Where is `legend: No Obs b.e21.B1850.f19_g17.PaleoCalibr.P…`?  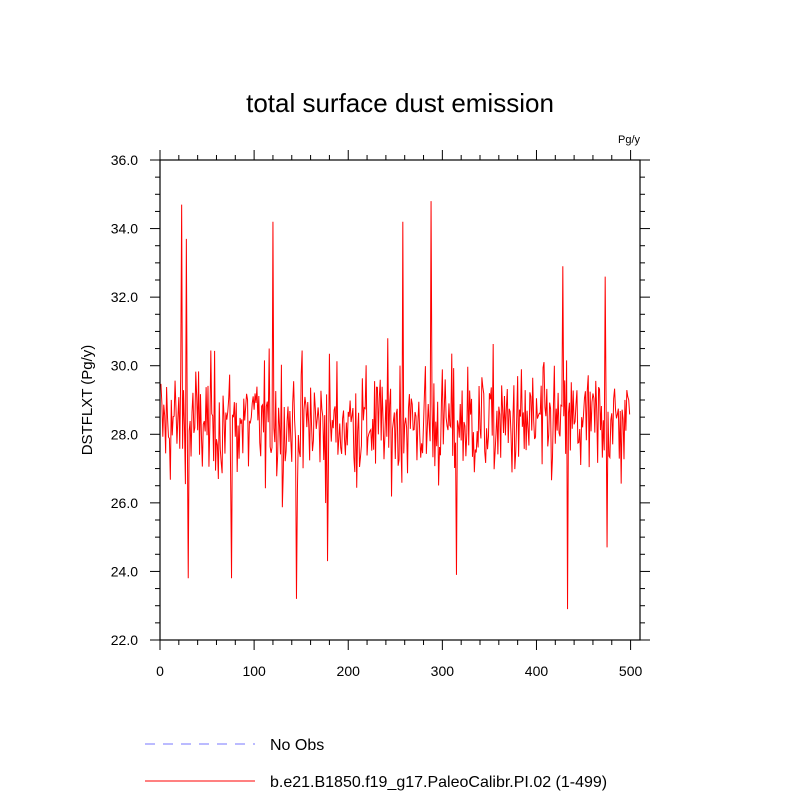 legend: No Obs b.e21.B1850.f19_g17.PaleoCalibr.P… is located at coordinates (376, 764).